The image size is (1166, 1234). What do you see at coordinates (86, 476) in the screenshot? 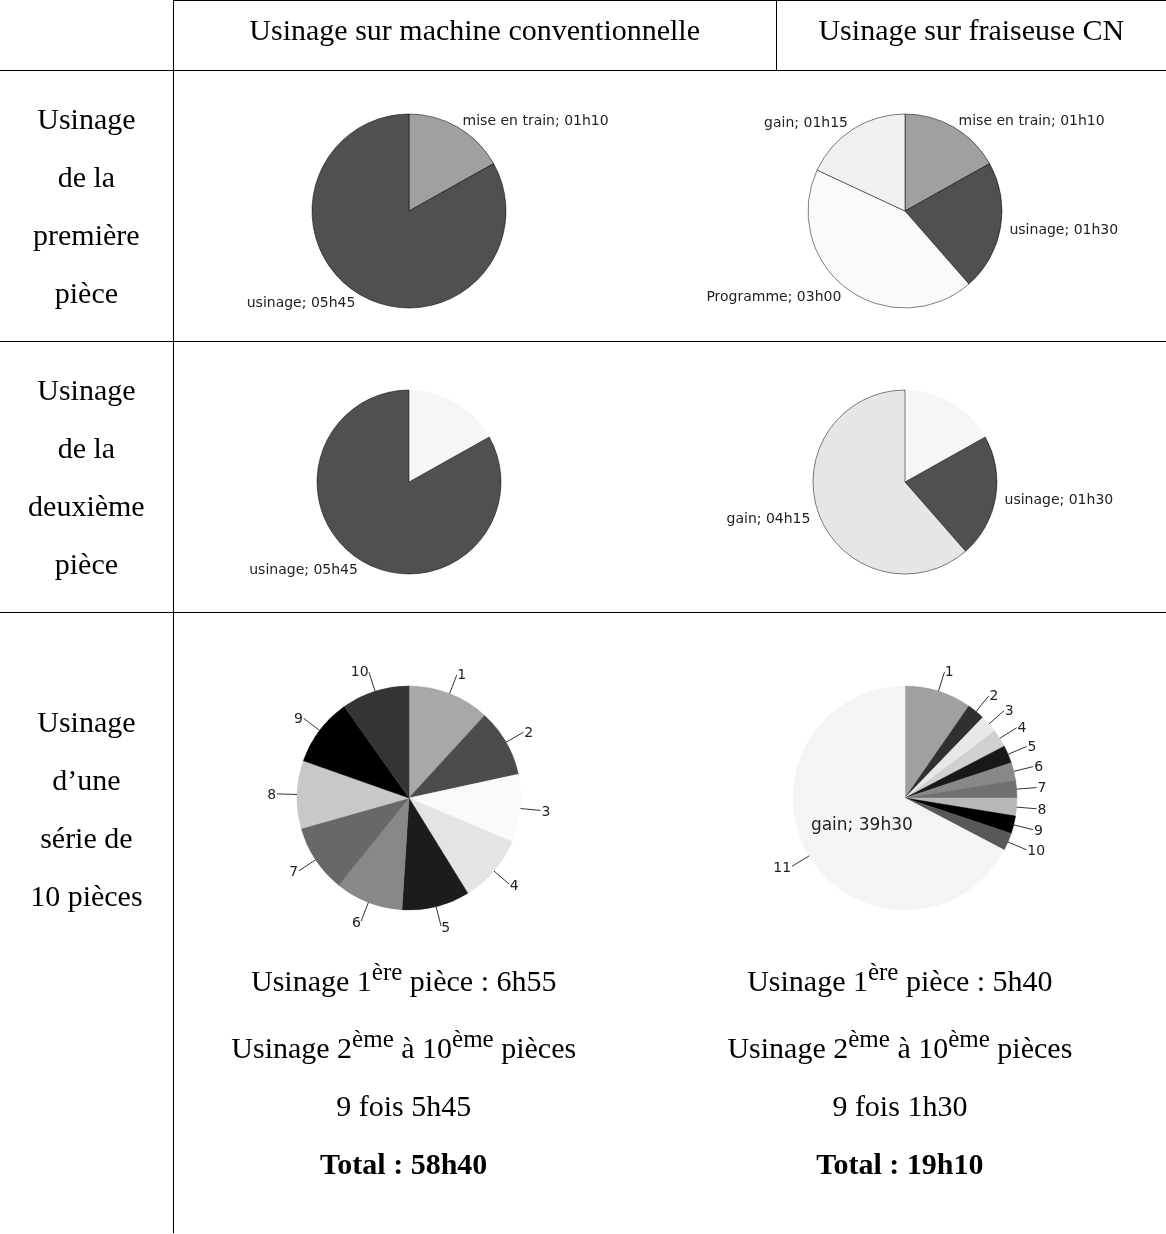
I see `category-label: Usinage de la deuxième pièce` at bounding box center [86, 476].